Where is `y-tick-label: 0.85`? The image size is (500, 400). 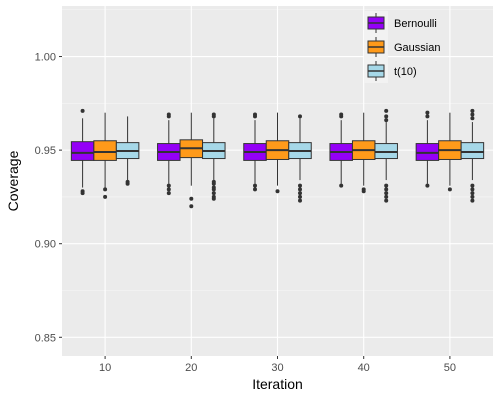
y-tick-label: 0.85 is located at coordinates (45, 338).